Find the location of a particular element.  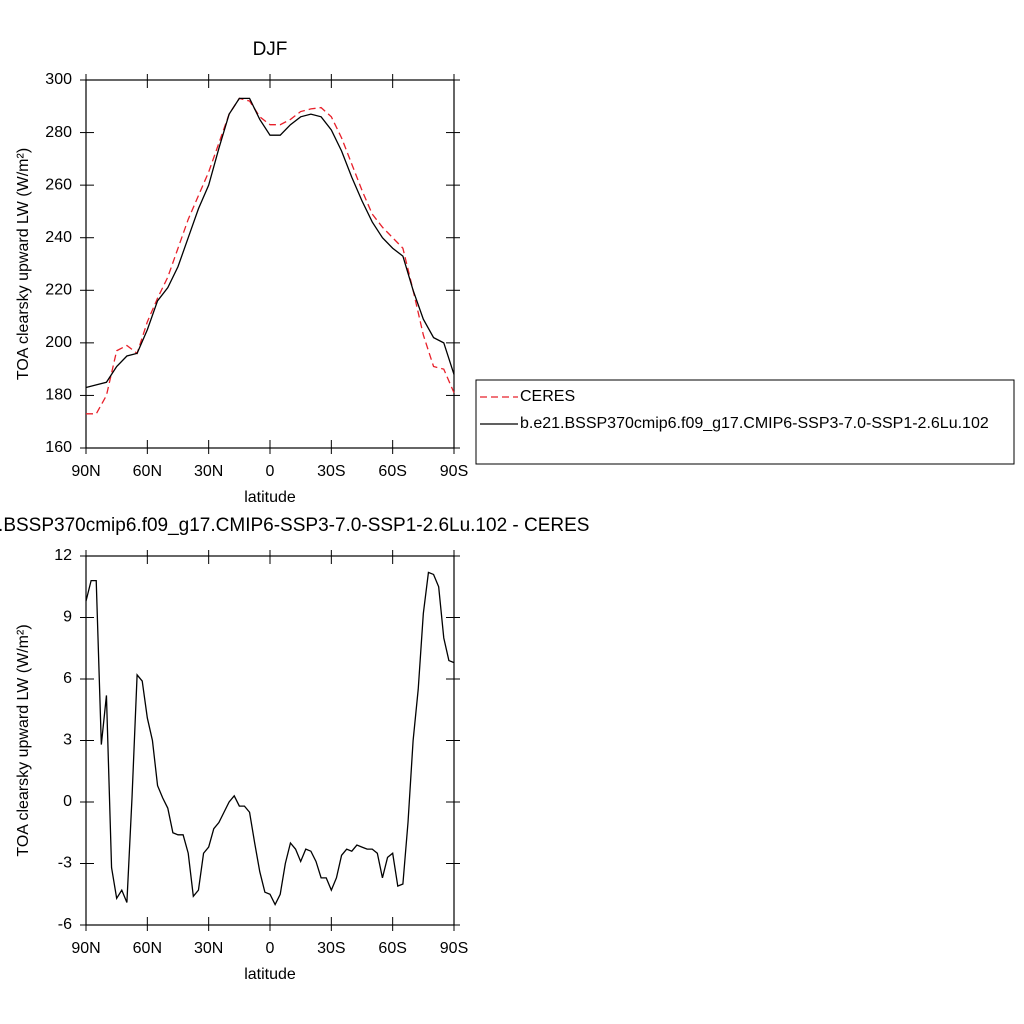

legend-box is located at coordinates (745, 422).